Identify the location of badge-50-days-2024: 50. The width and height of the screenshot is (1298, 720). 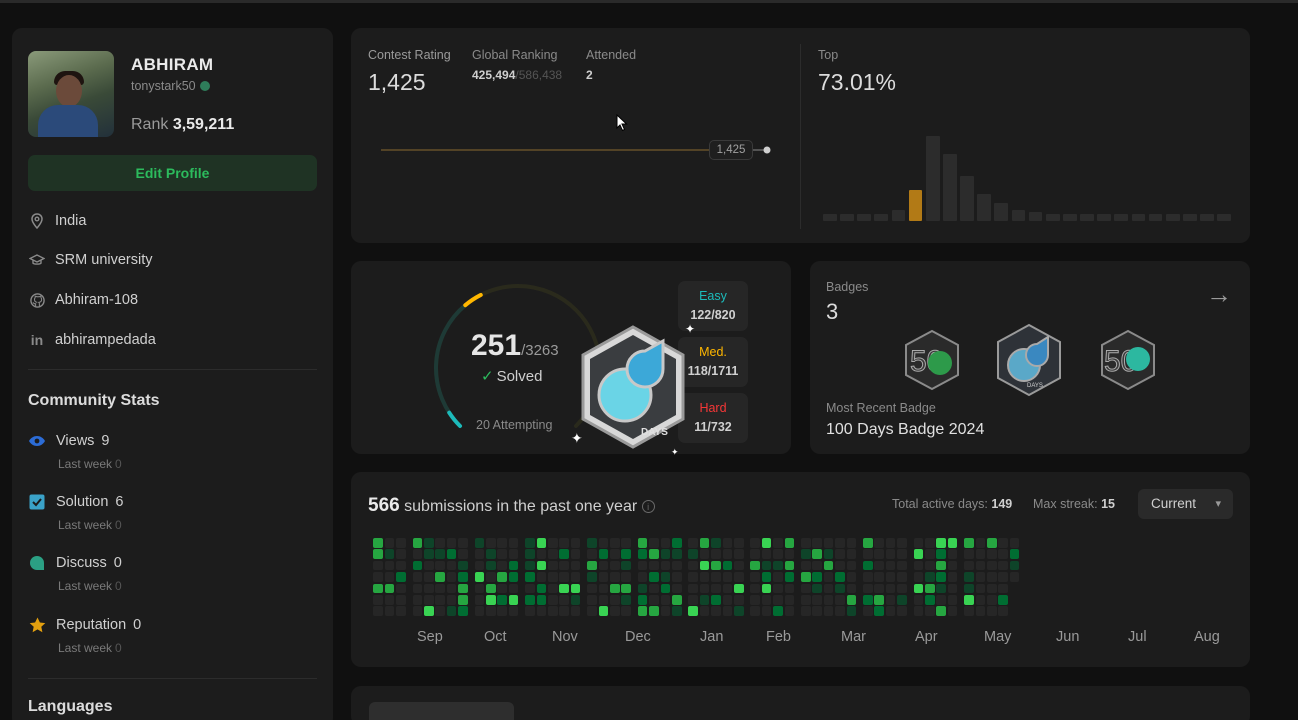
(1128, 360).